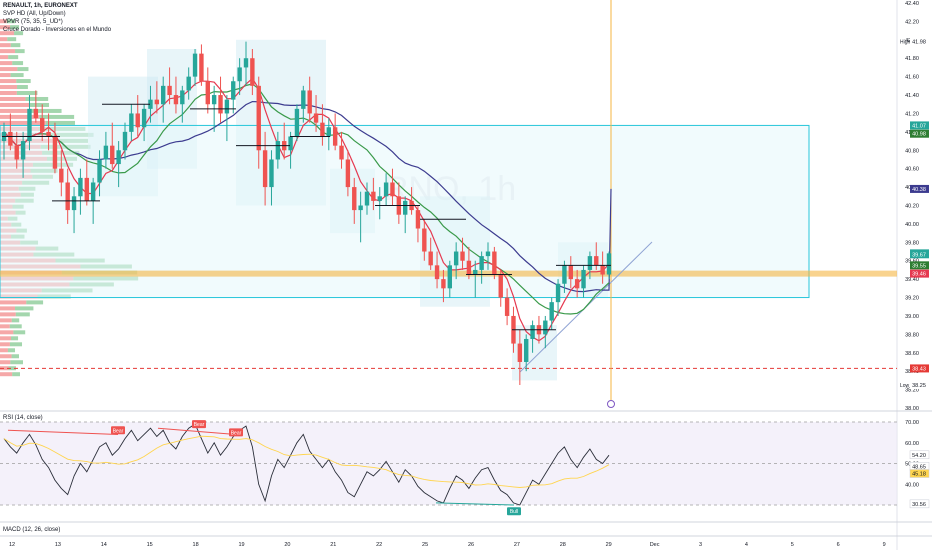 The image size is (932, 555). What do you see at coordinates (905, 43) in the screenshot?
I see `price-marker-name: High` at bounding box center [905, 43].